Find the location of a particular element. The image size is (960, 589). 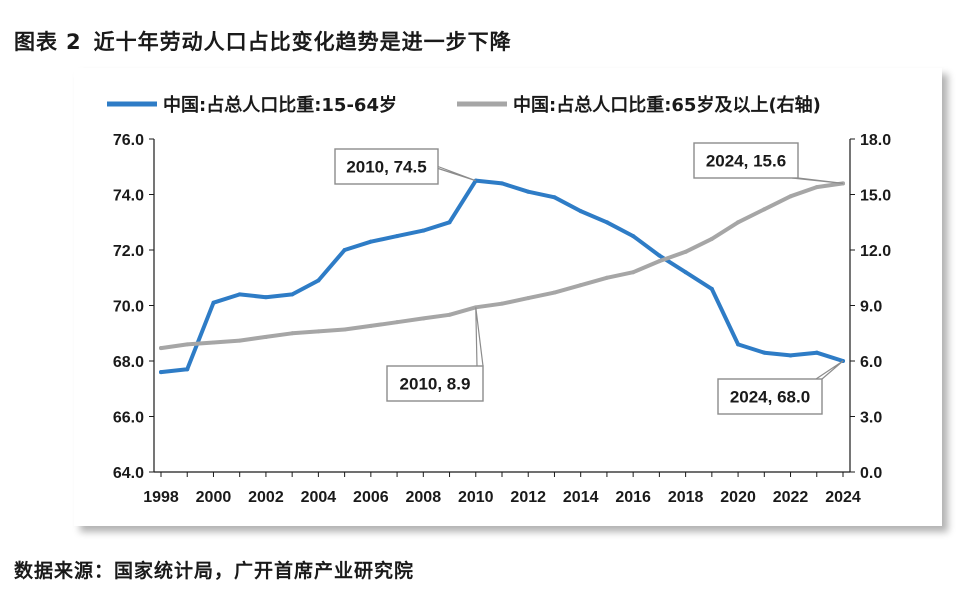

callout-label: 2010, 74.5 is located at coordinates (386, 167).